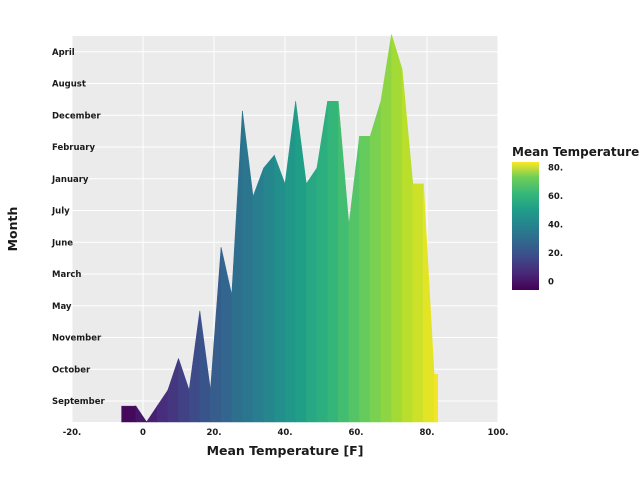 The image size is (640, 480). I want to click on colorbar-legend: Mean Temperature [F 0 20. 40. 60. 80., so click(576, 217).